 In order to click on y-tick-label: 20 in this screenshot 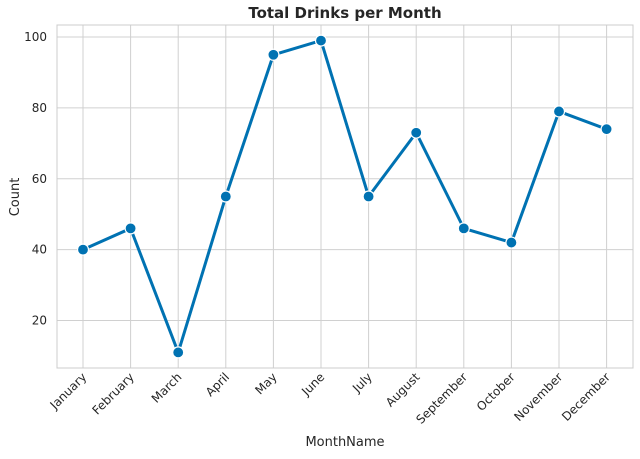, I will do `click(39, 321)`.